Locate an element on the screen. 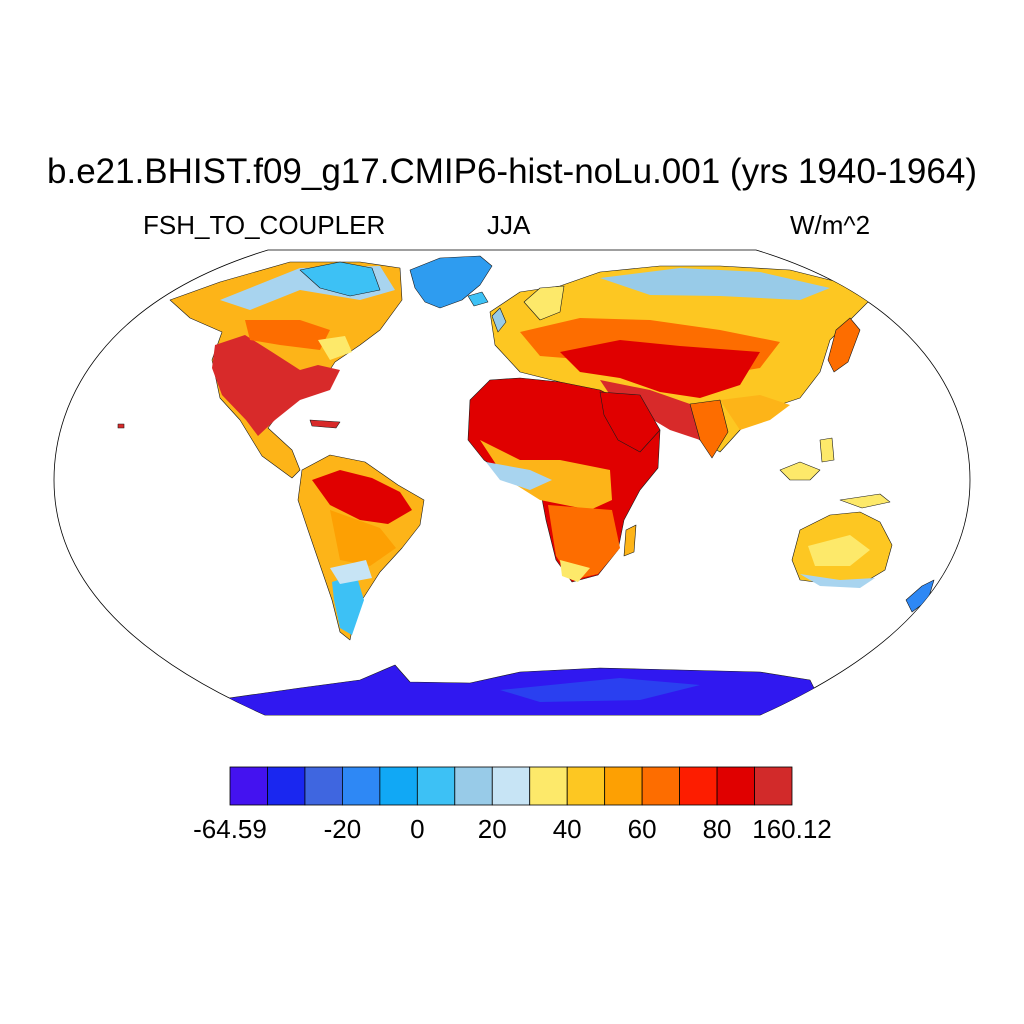 The height and width of the screenshot is (1024, 1024). colorbar-tick-label: 60 is located at coordinates (642, 829).